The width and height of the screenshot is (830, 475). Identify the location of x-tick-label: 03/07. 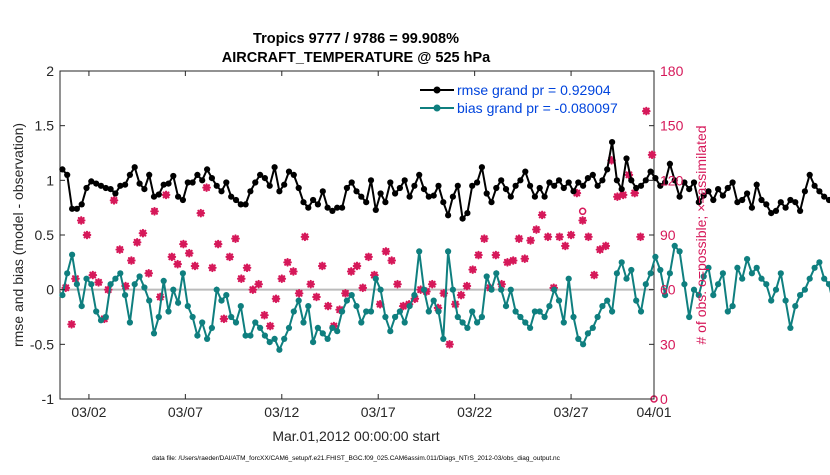
(185, 412).